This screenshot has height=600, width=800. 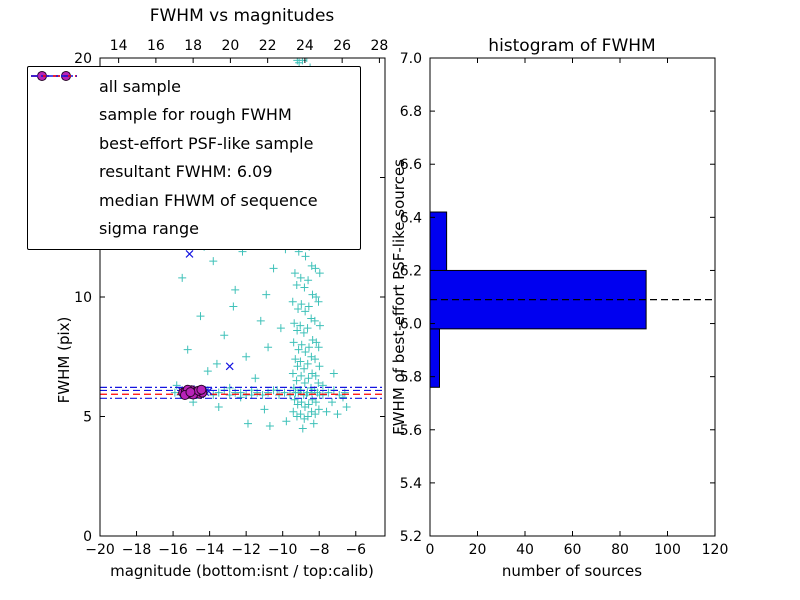 What do you see at coordinates (411, 165) in the screenshot?
I see `tick-label: 6.6` at bounding box center [411, 165].